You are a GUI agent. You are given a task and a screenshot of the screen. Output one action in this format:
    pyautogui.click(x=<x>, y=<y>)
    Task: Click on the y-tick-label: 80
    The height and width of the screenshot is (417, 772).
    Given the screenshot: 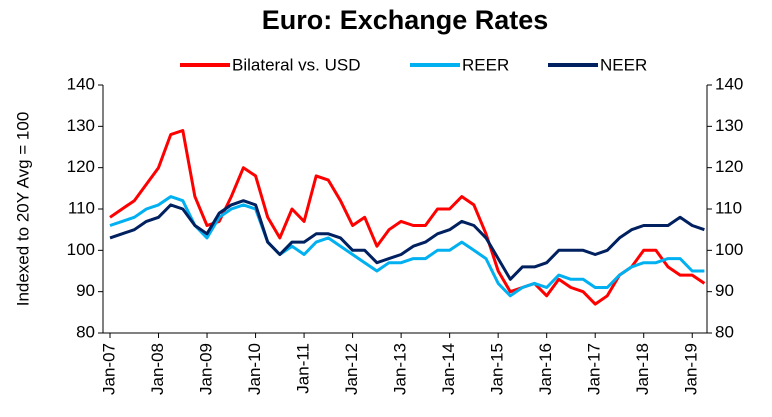 What is the action you would take?
    pyautogui.click(x=85, y=331)
    